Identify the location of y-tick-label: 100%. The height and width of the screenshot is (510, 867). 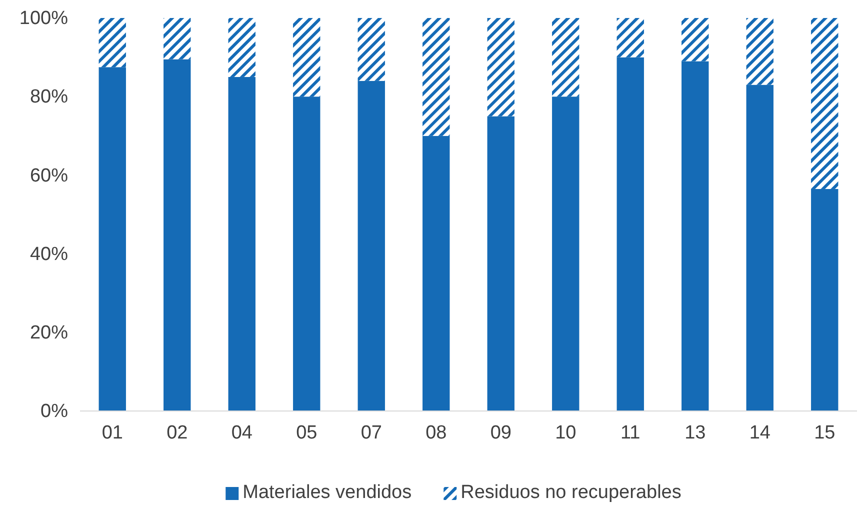
(43, 19).